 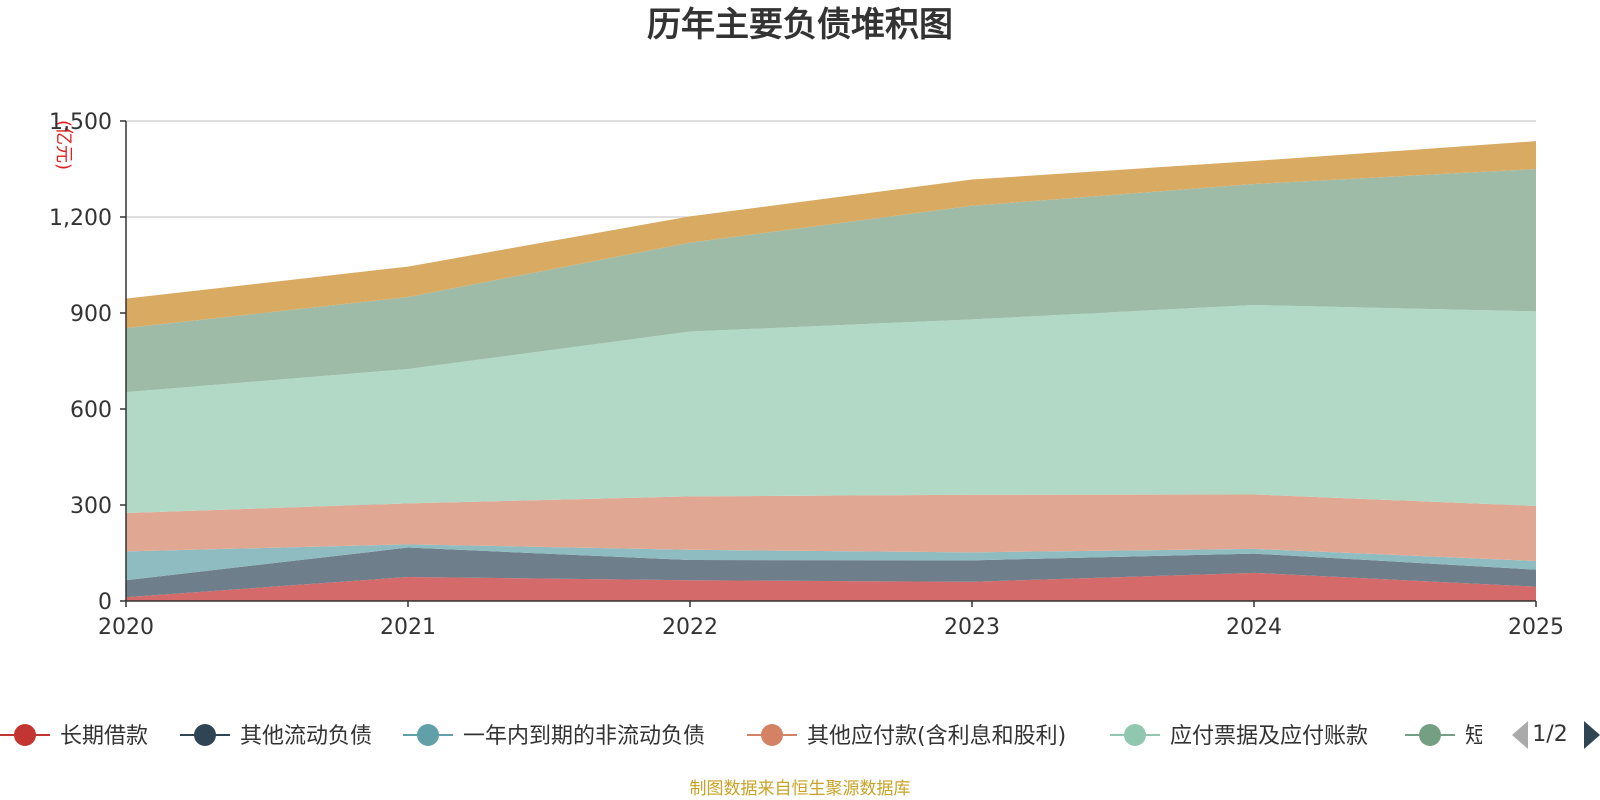 I want to click on area-其他应付款(含利息和股利), so click(x=831, y=527).